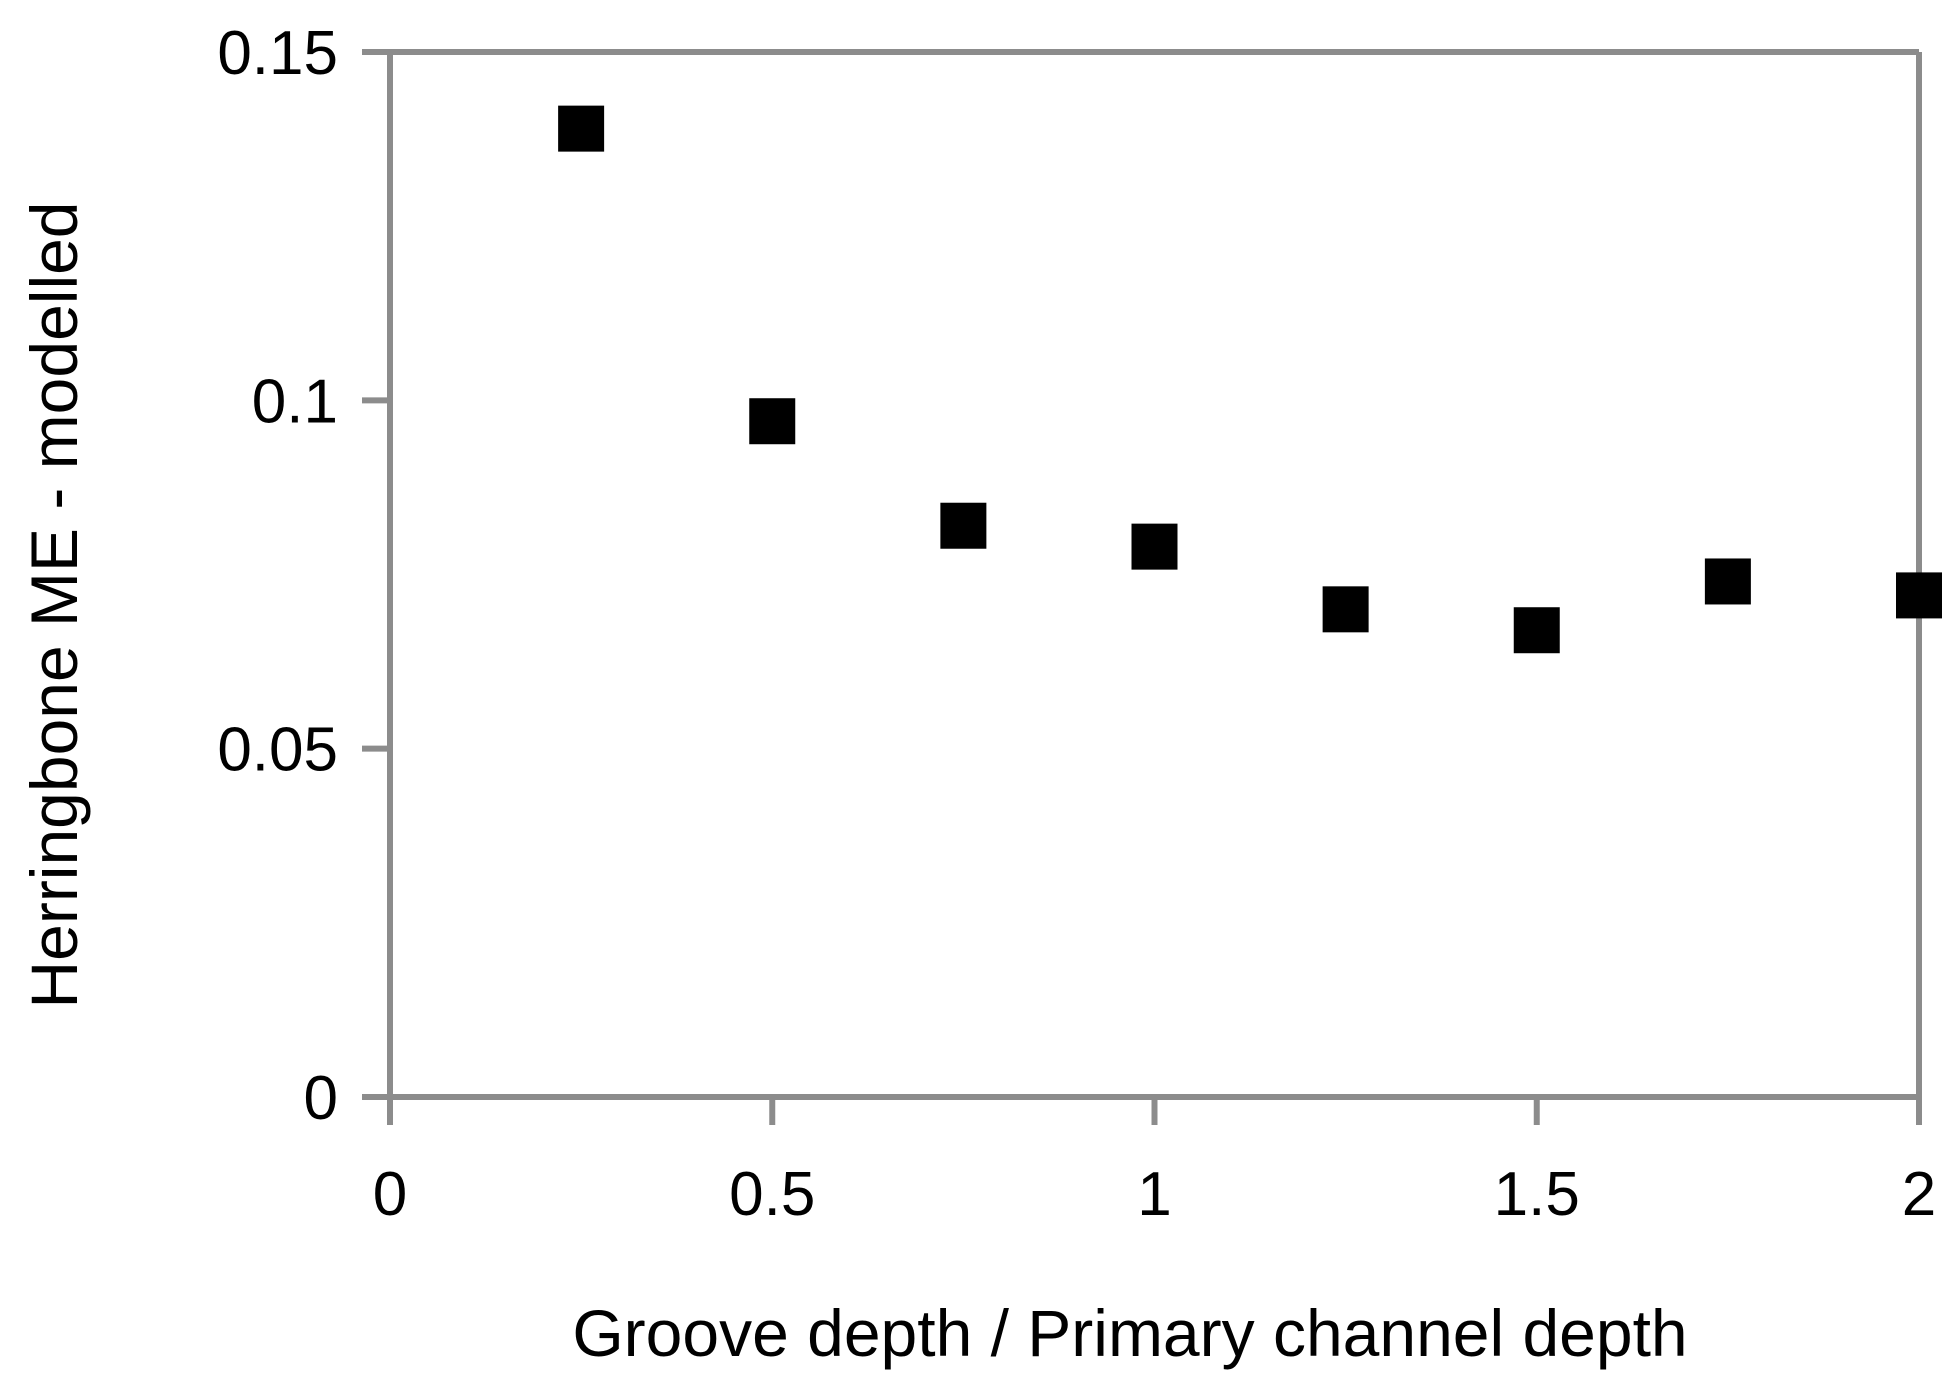 This screenshot has width=1944, height=1381. What do you see at coordinates (772, 1194) in the screenshot?
I see `x-tick-label: 0.5` at bounding box center [772, 1194].